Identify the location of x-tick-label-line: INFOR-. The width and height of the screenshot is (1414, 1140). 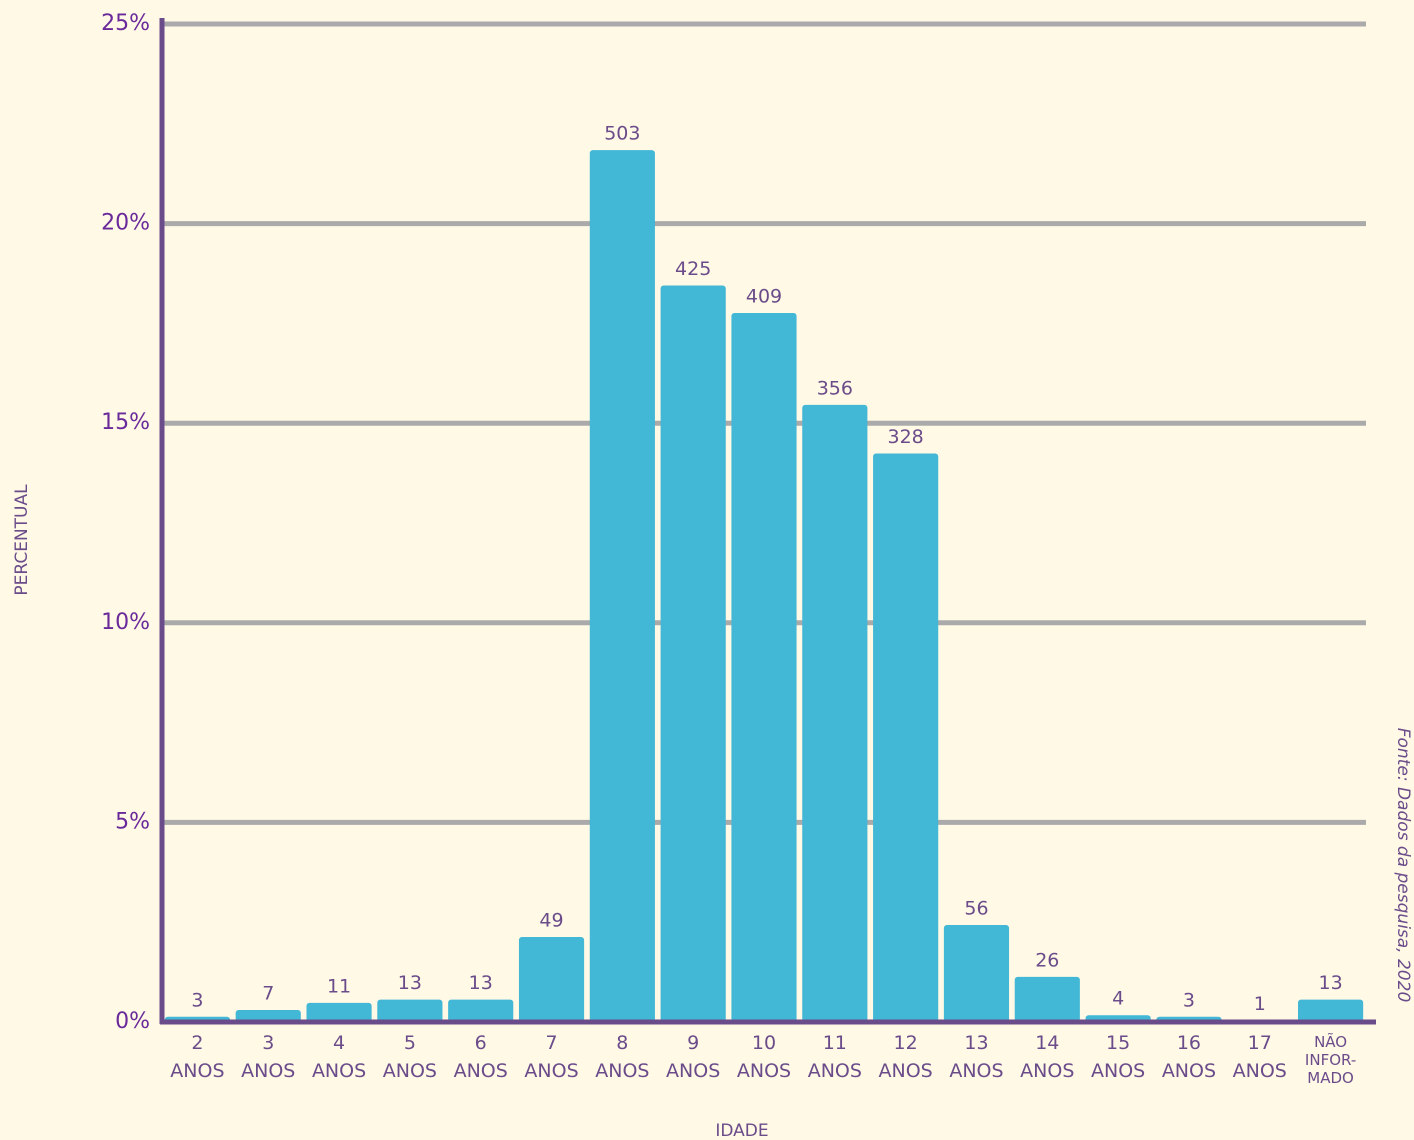
(1330, 1060).